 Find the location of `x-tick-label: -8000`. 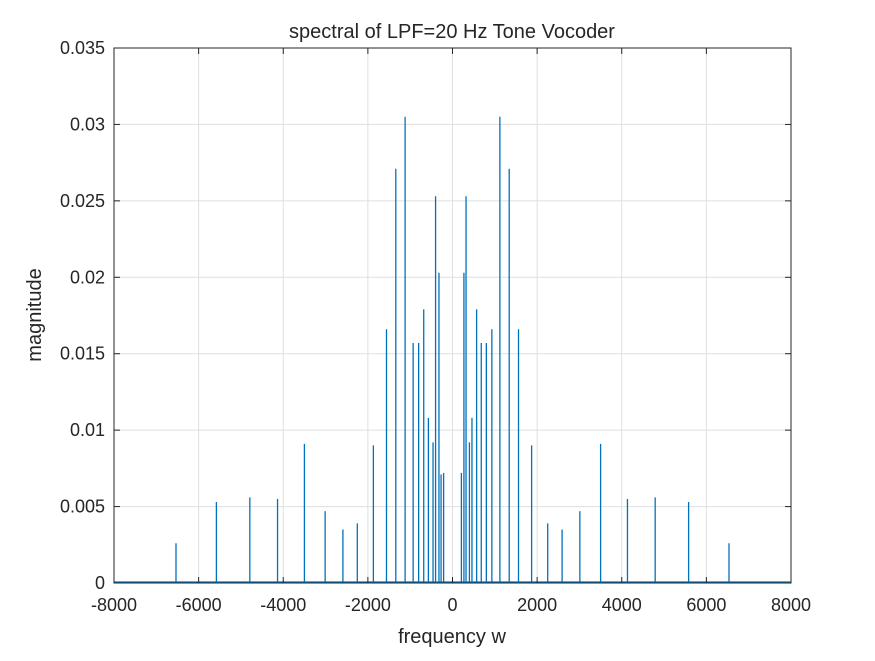

x-tick-label: -8000 is located at coordinates (114, 605).